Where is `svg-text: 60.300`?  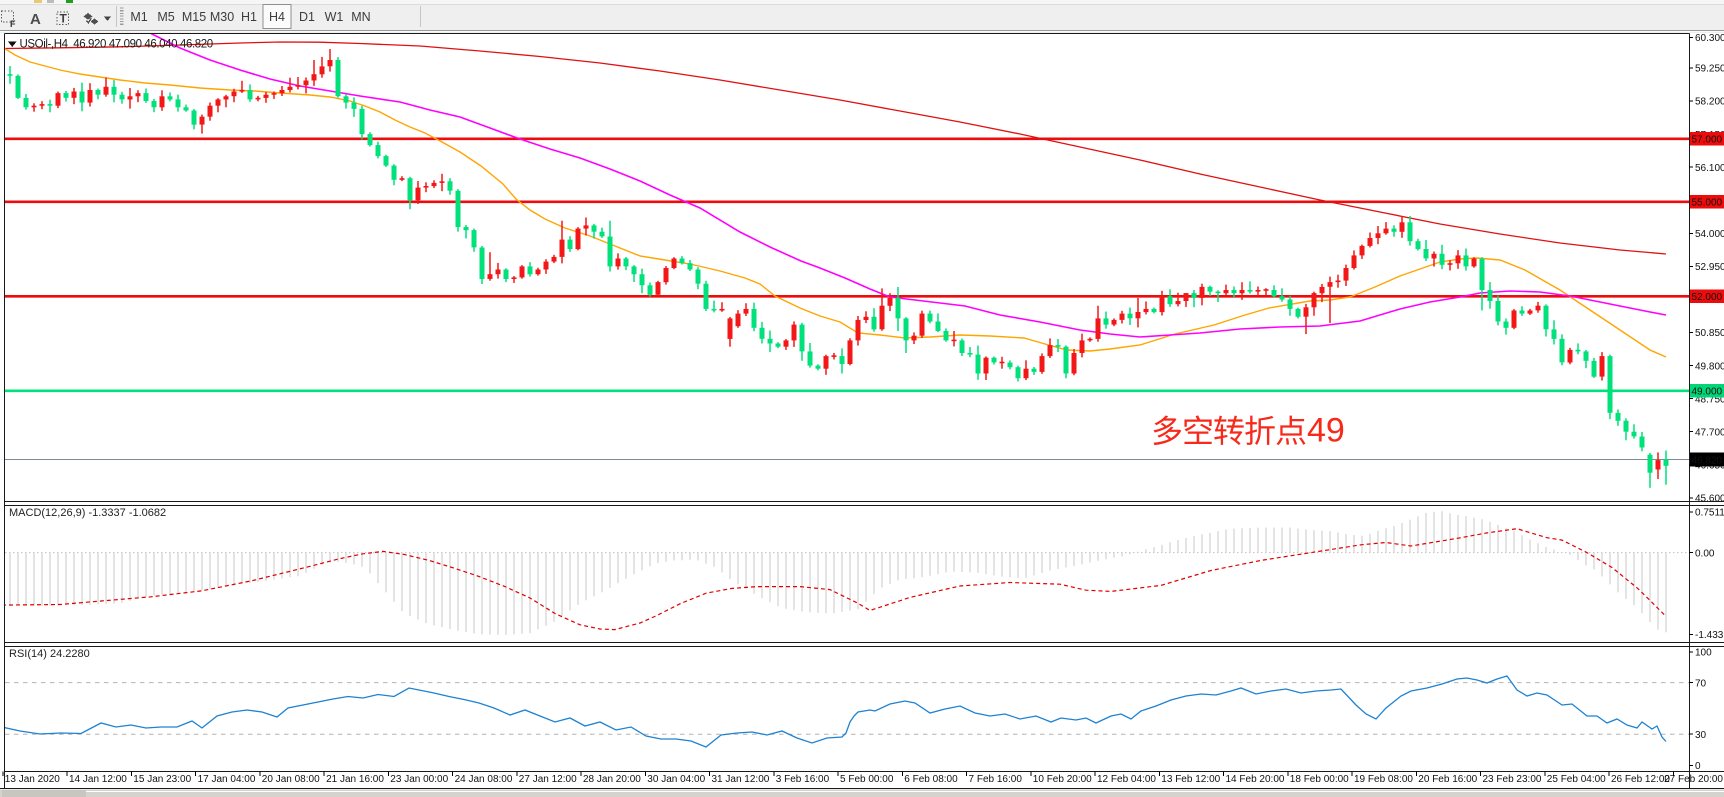 svg-text: 60.300 is located at coordinates (1709, 38).